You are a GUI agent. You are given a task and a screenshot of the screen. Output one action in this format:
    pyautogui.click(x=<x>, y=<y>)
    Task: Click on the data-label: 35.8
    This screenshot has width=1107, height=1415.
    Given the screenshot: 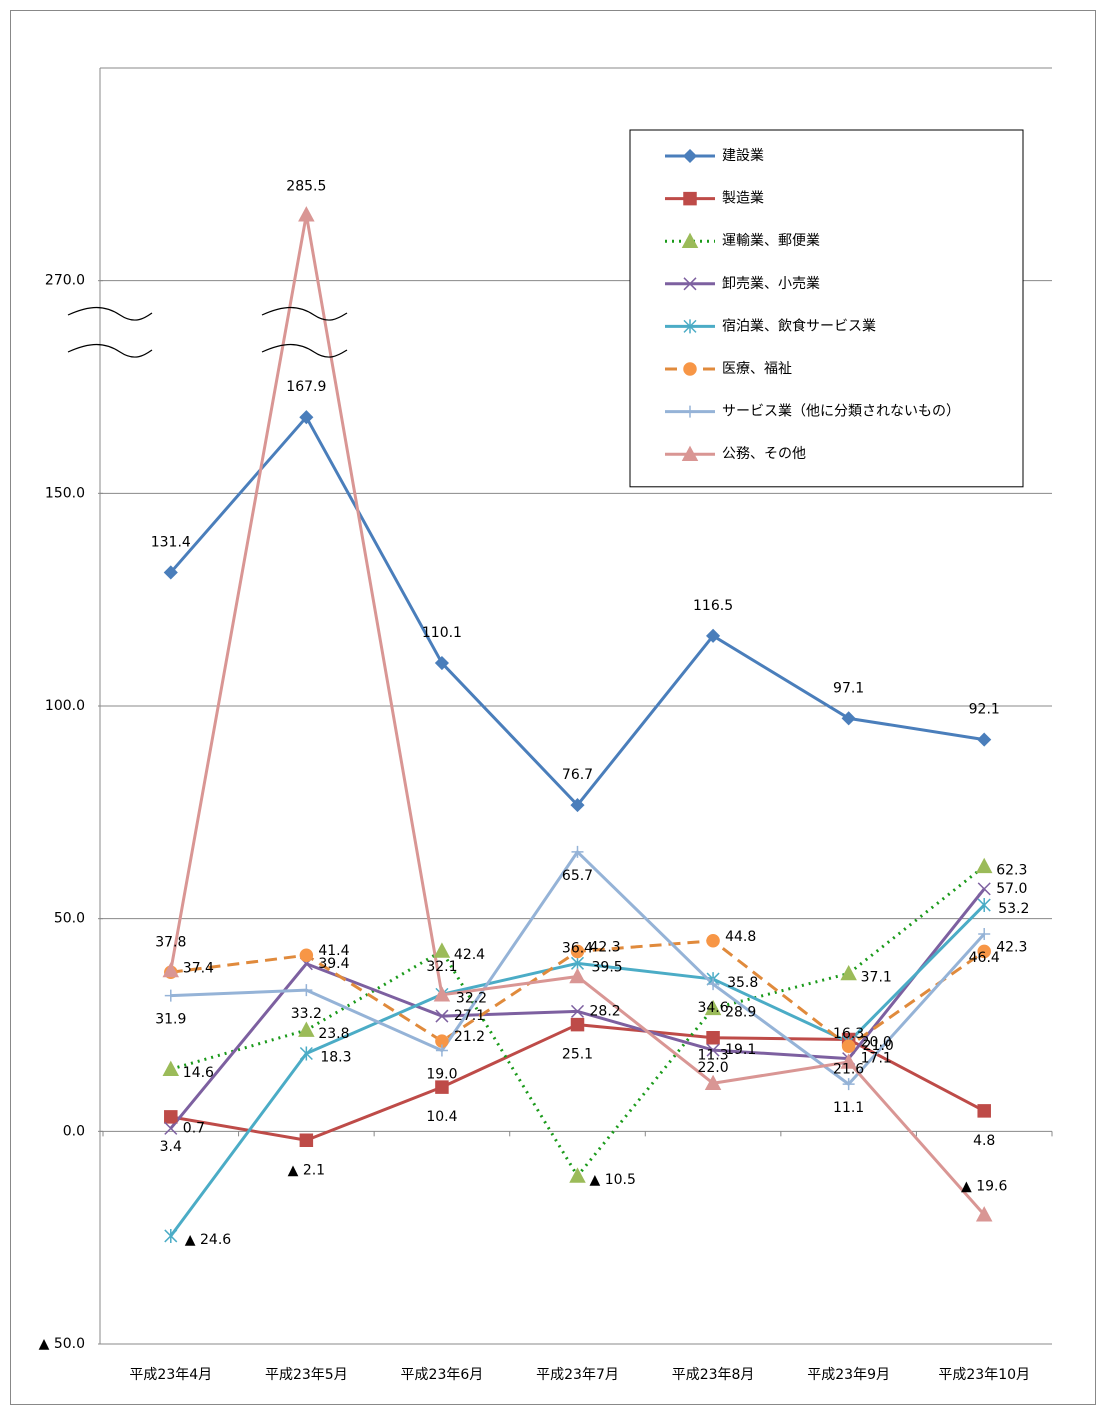 What is the action you would take?
    pyautogui.click(x=742, y=983)
    